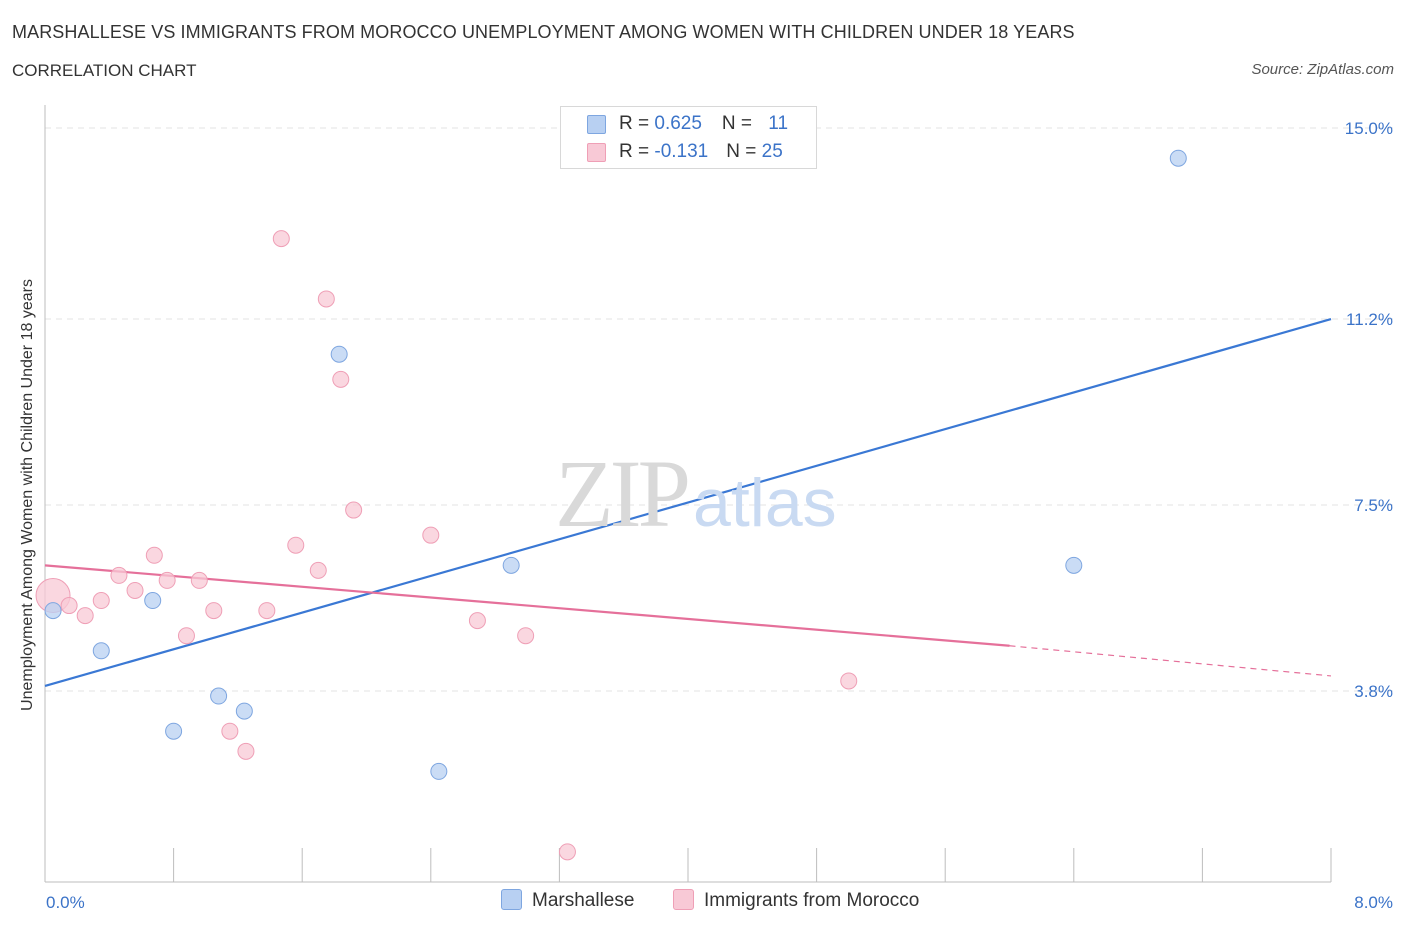 This screenshot has width=1406, height=930. What do you see at coordinates (678, 123) in the screenshot?
I see `r-value: 0.625` at bounding box center [678, 123].